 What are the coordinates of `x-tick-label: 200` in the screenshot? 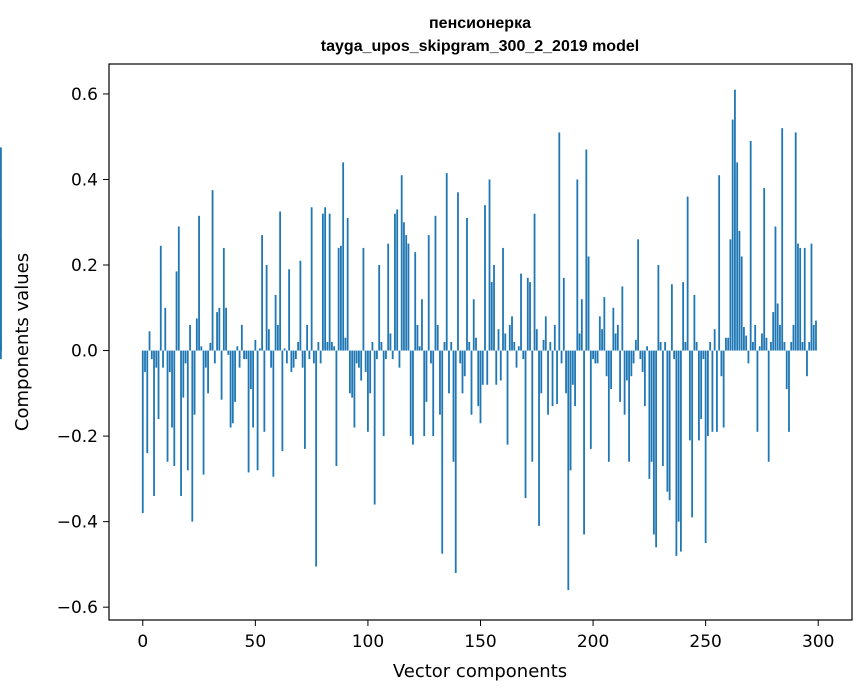 It's located at (593, 642).